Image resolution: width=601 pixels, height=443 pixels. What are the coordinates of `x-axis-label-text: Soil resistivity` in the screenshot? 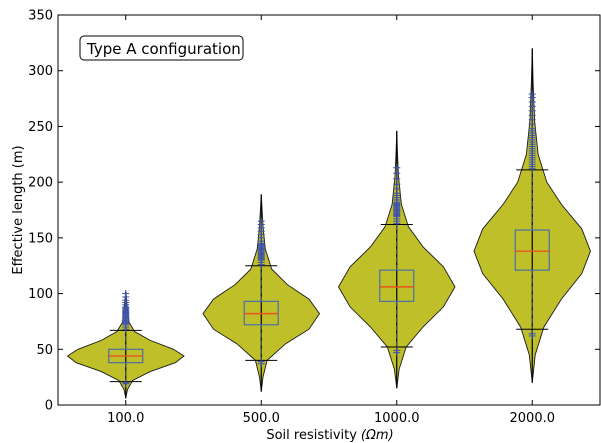 It's located at (311, 435).